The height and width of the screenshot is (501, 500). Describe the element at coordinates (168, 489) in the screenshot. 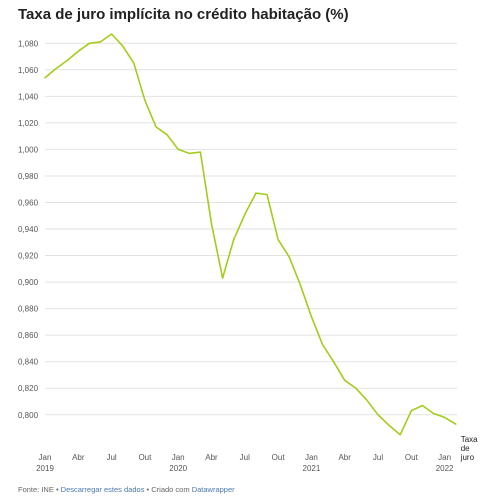

I see `footer-created-with: • Criado com` at that location.